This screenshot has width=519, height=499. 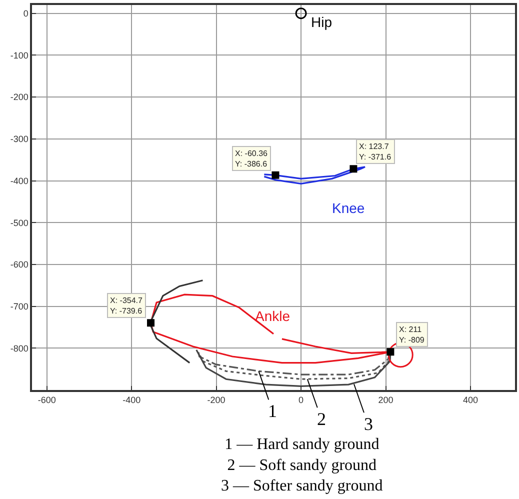 I want to click on y-tick-label: -800, so click(x=19, y=348).